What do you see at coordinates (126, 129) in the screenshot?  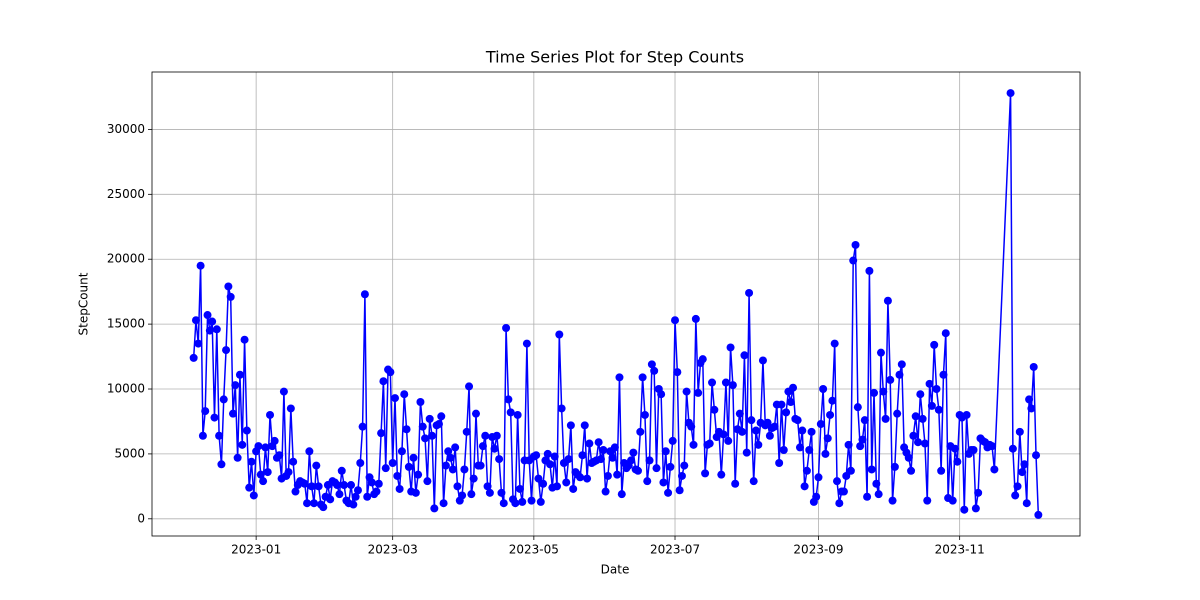 I see `y-tick-label: 30000` at bounding box center [126, 129].